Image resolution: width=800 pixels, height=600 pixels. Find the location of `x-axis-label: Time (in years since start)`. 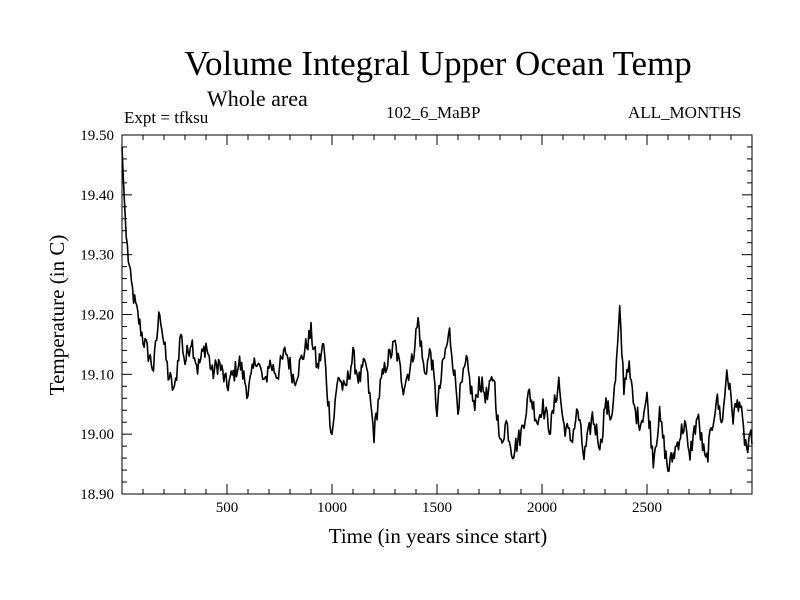

x-axis-label: Time (in years since start) is located at coordinates (438, 536).